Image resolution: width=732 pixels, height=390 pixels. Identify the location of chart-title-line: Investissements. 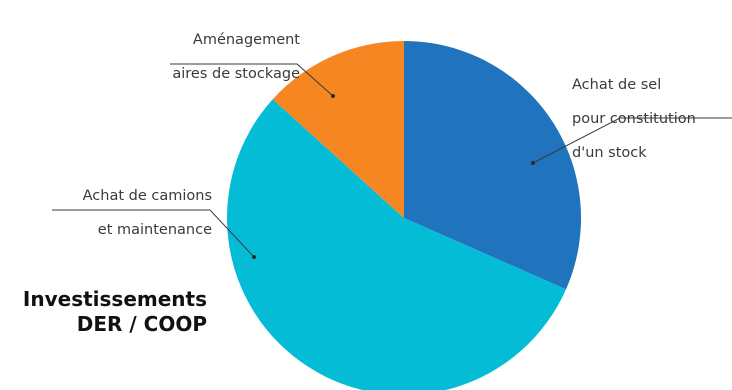
(114, 299).